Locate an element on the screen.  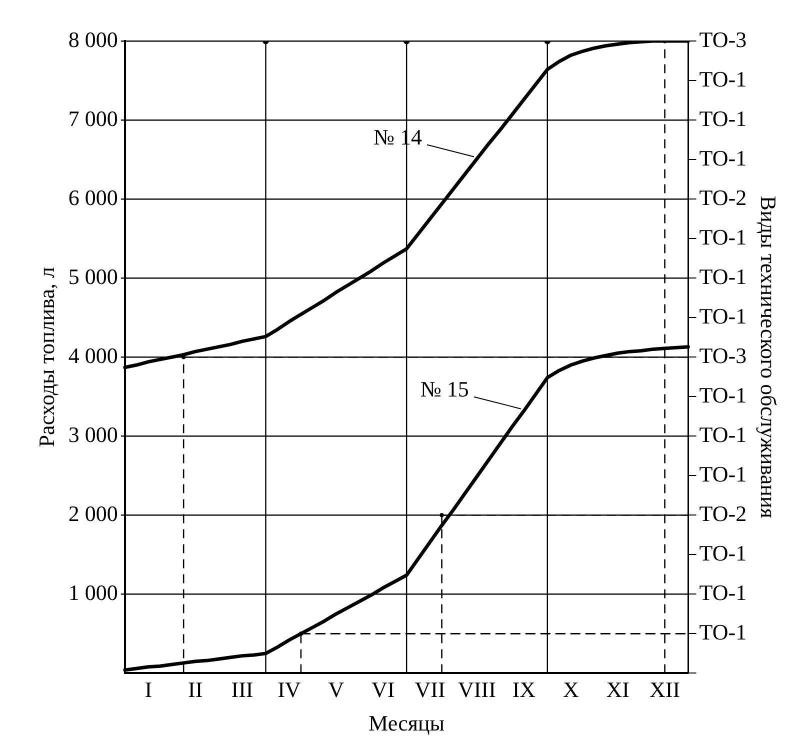
y-tick-label: 2 000 is located at coordinates (93, 513).